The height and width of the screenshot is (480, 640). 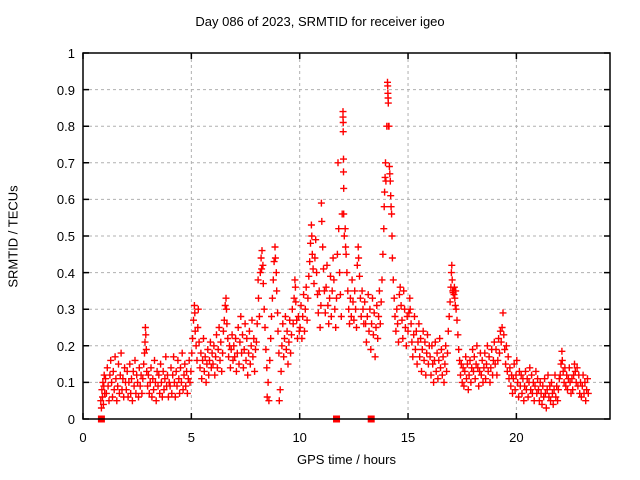 What do you see at coordinates (65, 163) in the screenshot?
I see `y-tick-label: 0.7` at bounding box center [65, 163].